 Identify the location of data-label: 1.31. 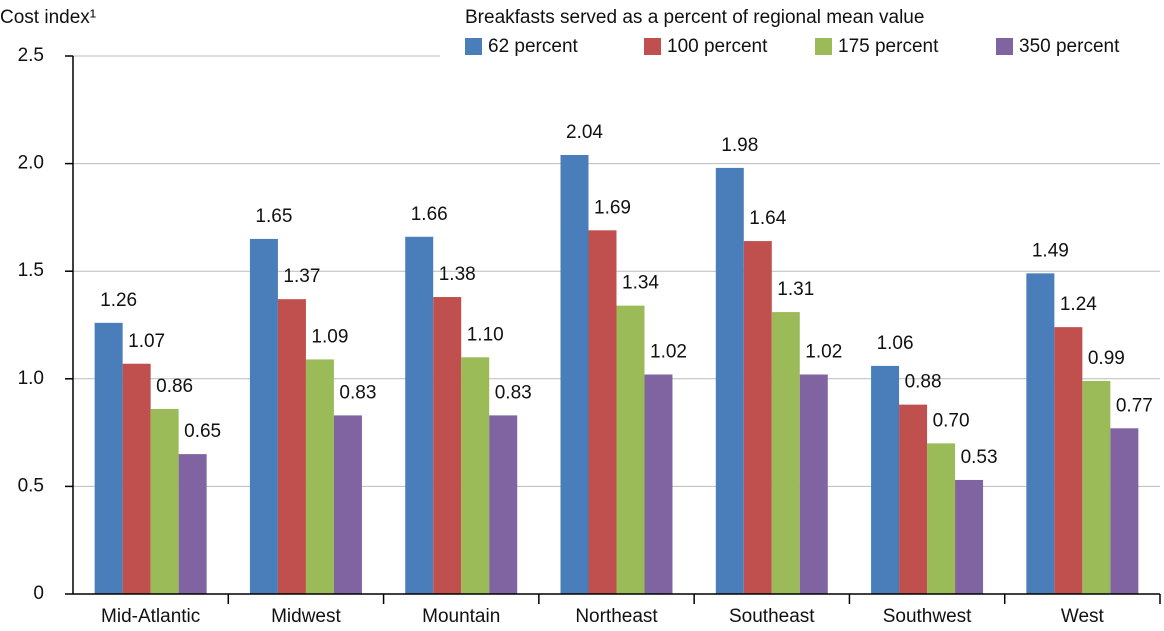
(795, 289).